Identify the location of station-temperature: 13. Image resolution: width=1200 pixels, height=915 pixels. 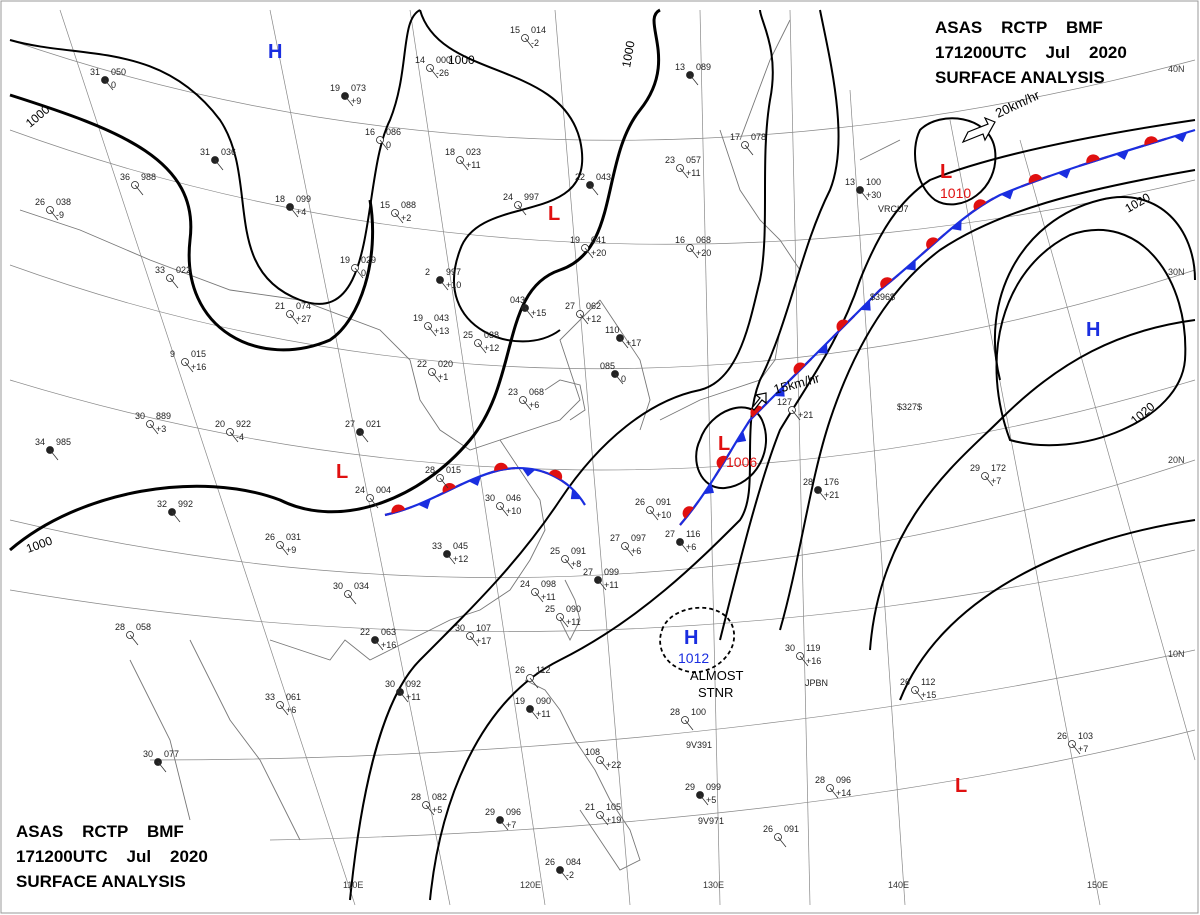
(680, 67).